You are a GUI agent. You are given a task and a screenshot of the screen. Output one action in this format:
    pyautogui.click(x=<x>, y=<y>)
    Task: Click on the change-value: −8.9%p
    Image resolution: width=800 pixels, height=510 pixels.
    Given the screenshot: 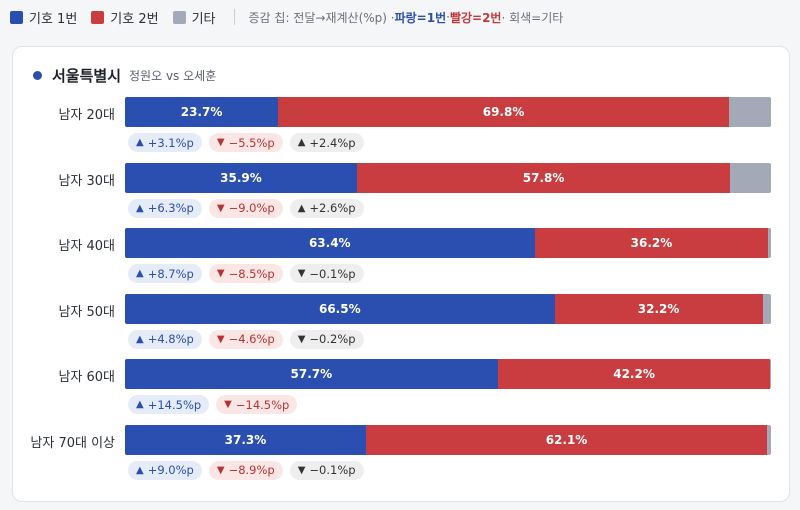 What is the action you would take?
    pyautogui.click(x=251, y=470)
    